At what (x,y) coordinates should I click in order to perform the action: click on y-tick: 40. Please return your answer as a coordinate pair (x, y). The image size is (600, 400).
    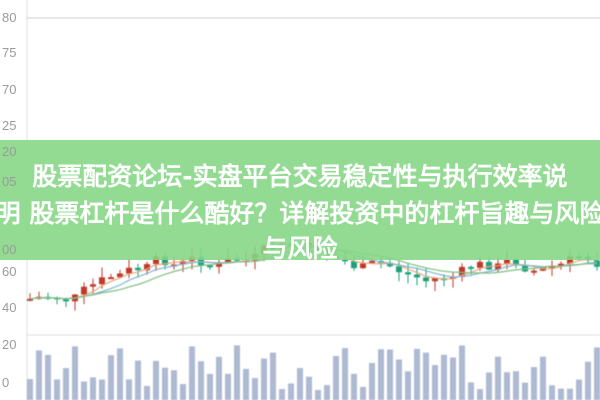
    Looking at the image, I should click on (9, 307).